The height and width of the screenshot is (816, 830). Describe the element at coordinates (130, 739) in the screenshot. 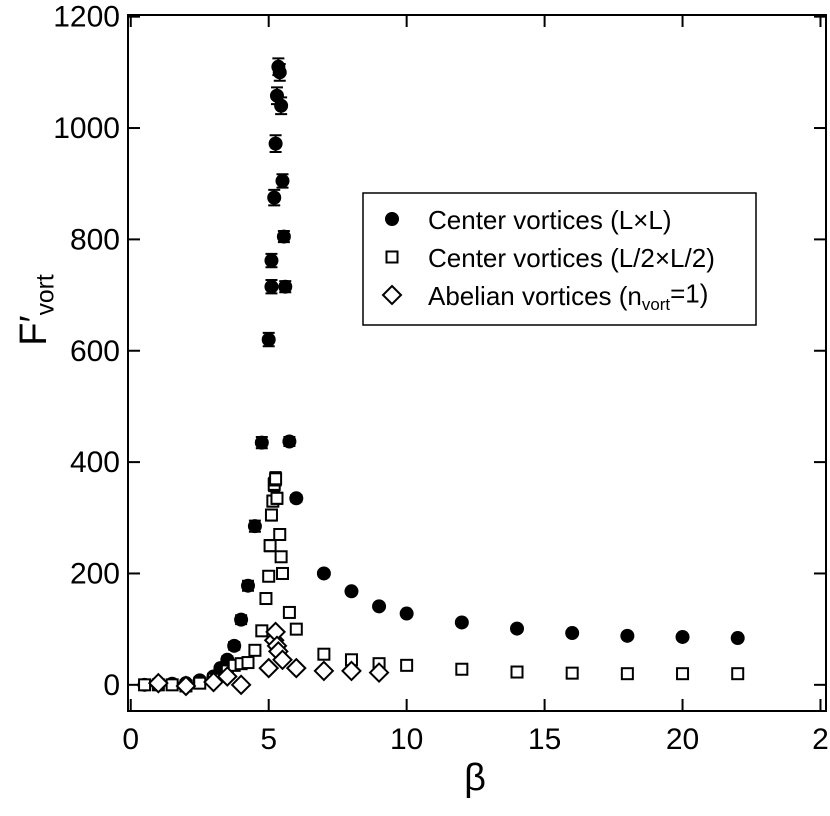

I see `x-tick-label: 0` at that location.